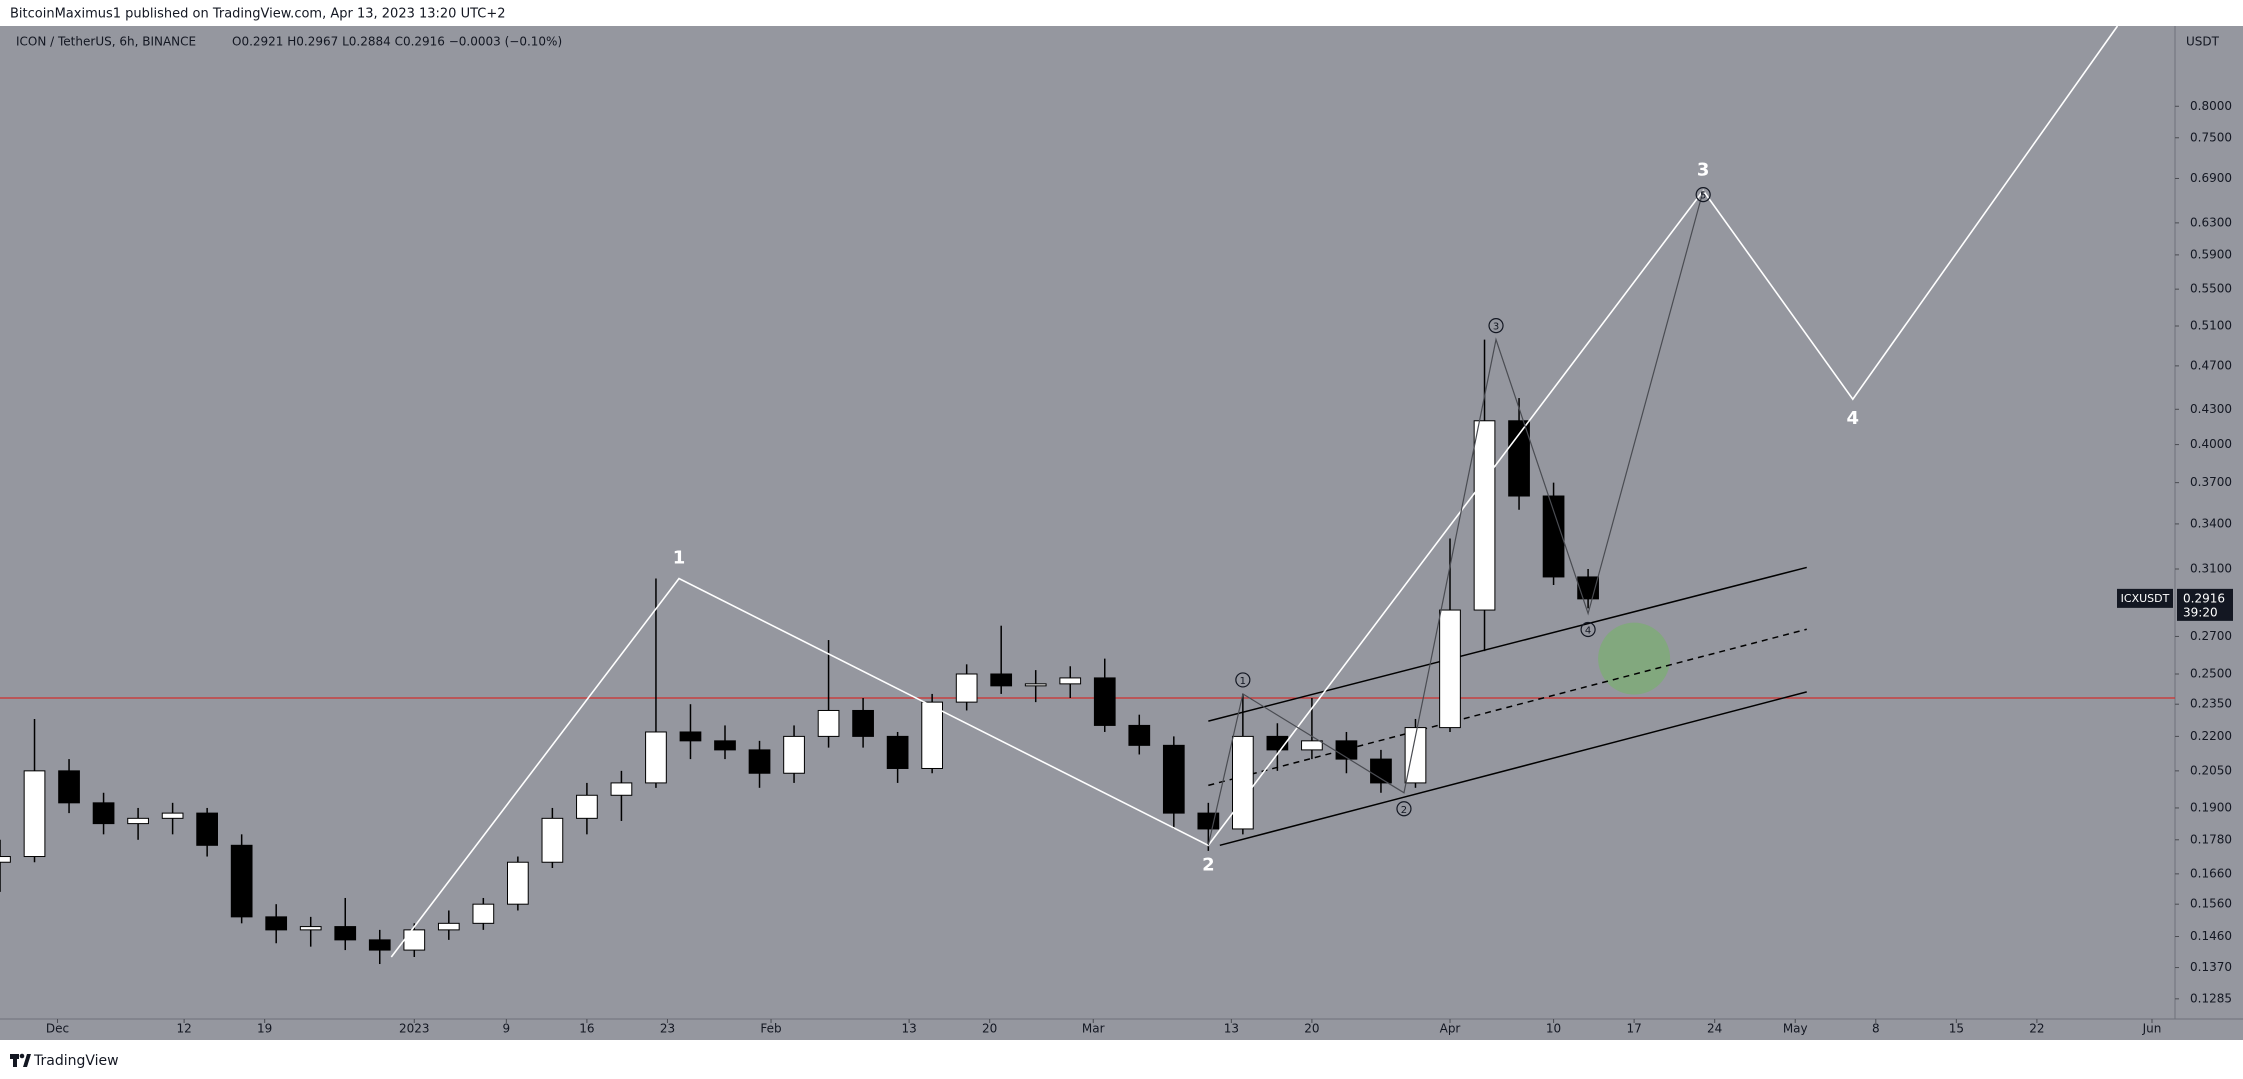 This screenshot has height=1079, width=2243. I want to click on y-tick-label: 0.4700, so click(2211, 365).